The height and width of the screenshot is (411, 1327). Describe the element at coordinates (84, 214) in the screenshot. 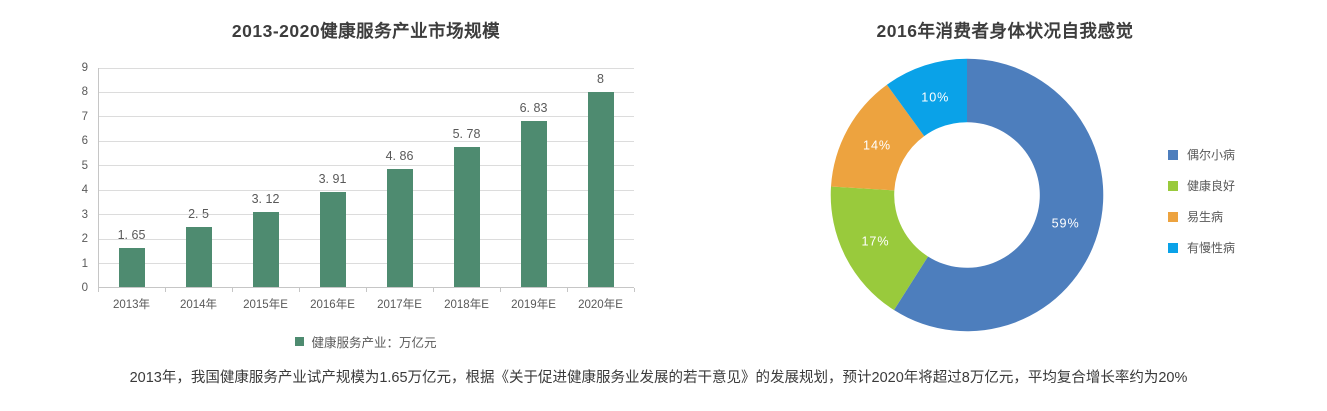

I see `y-axis-tick-label: 3` at that location.